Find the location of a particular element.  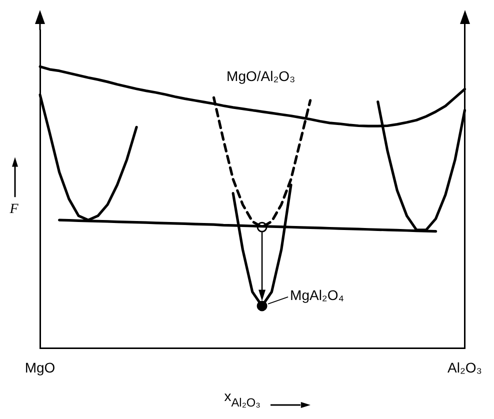

annotation: MgO/Al₂O₃ is located at coordinates (261, 76).